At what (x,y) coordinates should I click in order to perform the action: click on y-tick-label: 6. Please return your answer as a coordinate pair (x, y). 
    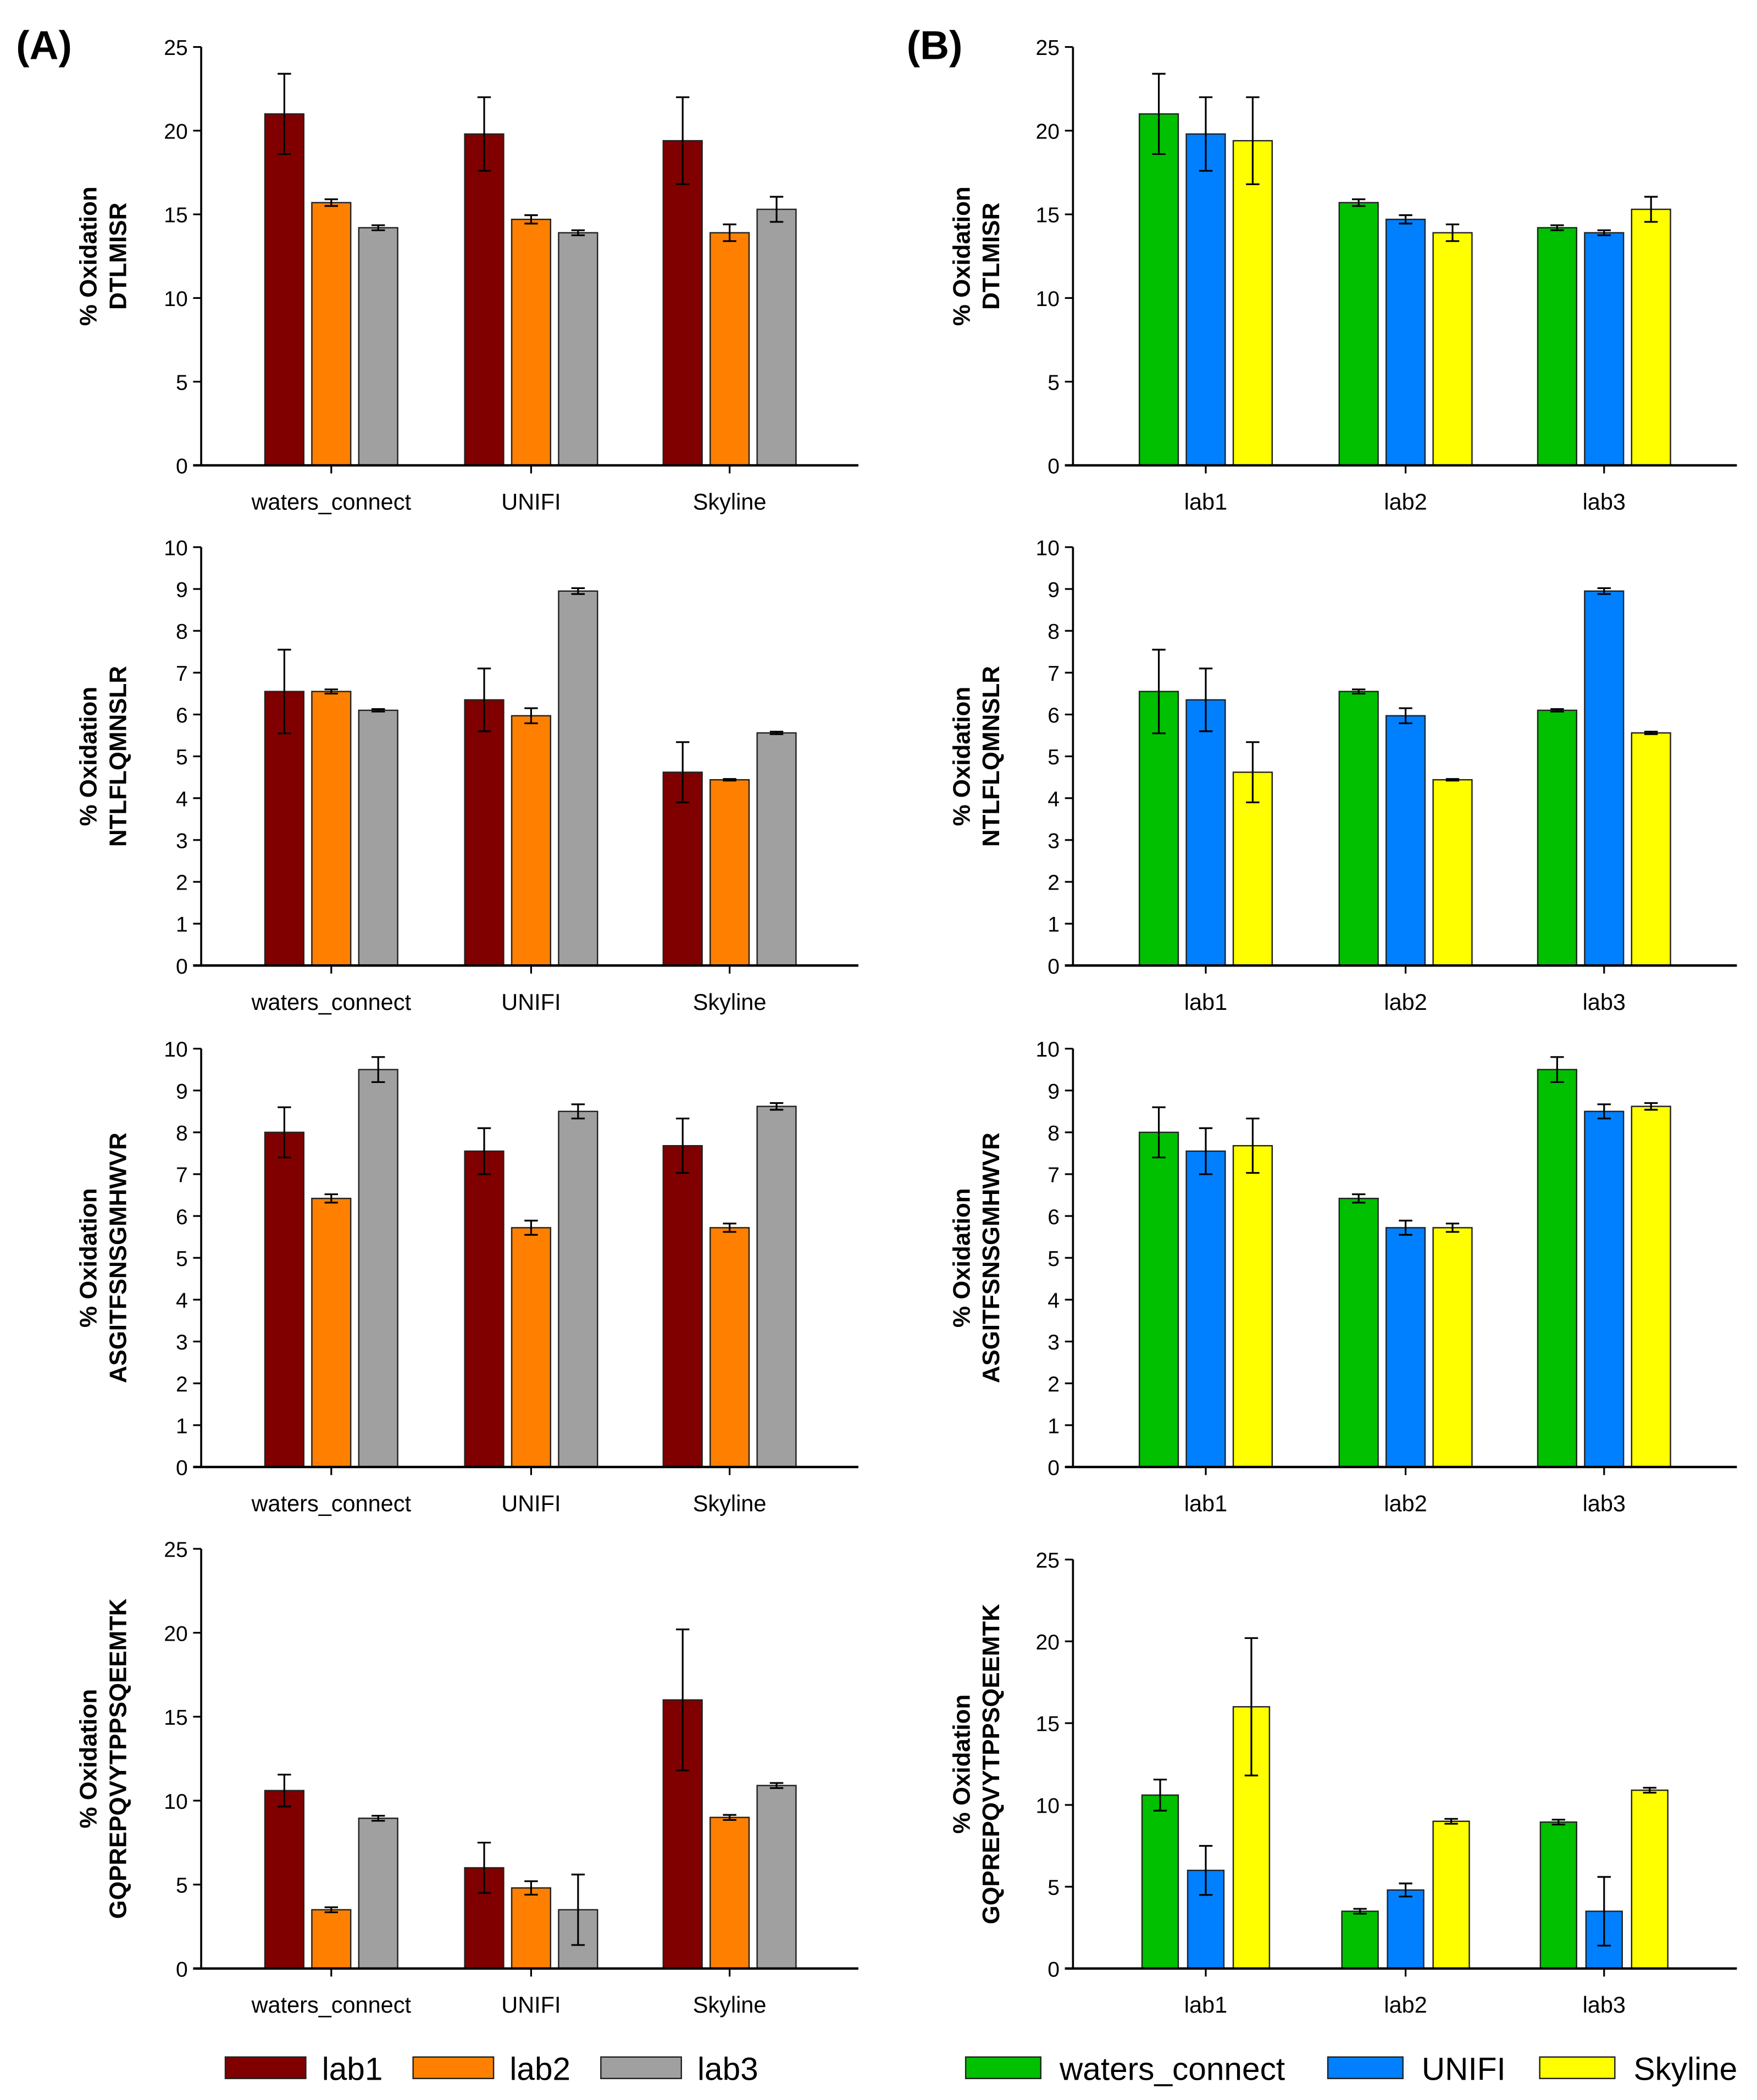
    Looking at the image, I should click on (1053, 716).